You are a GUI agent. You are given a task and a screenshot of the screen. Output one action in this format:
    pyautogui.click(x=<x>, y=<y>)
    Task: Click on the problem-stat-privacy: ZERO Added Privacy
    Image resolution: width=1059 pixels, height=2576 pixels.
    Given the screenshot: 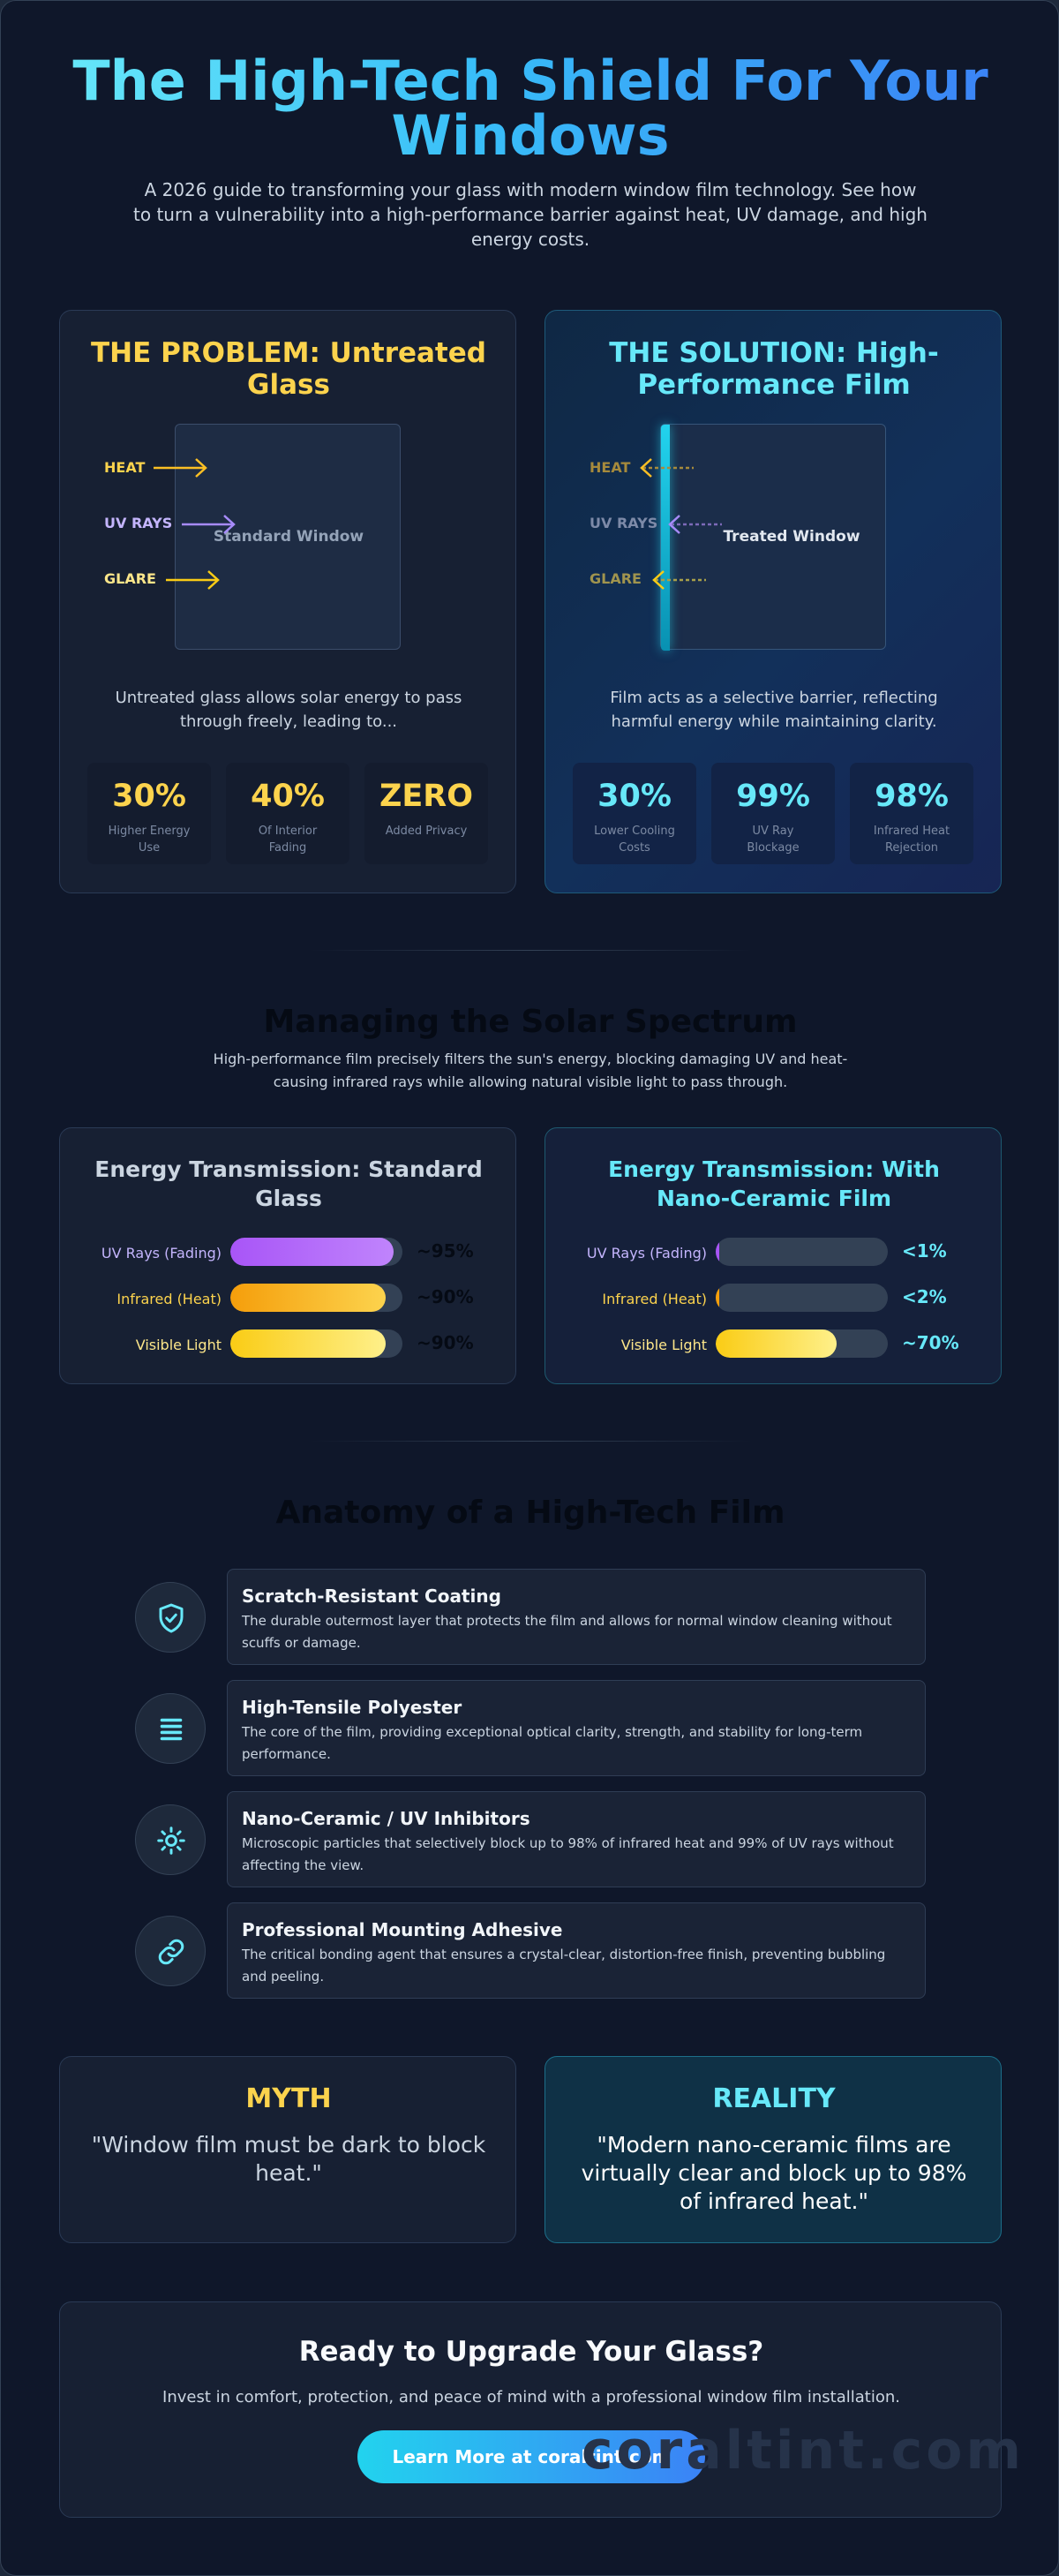 What is the action you would take?
    pyautogui.click(x=426, y=814)
    